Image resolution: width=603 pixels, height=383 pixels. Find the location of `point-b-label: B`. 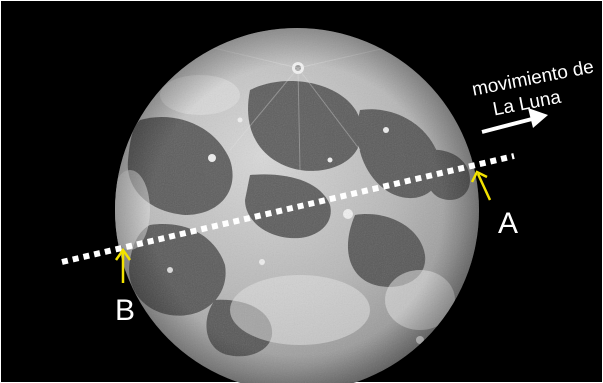

point-b-label: B is located at coordinates (125, 310).